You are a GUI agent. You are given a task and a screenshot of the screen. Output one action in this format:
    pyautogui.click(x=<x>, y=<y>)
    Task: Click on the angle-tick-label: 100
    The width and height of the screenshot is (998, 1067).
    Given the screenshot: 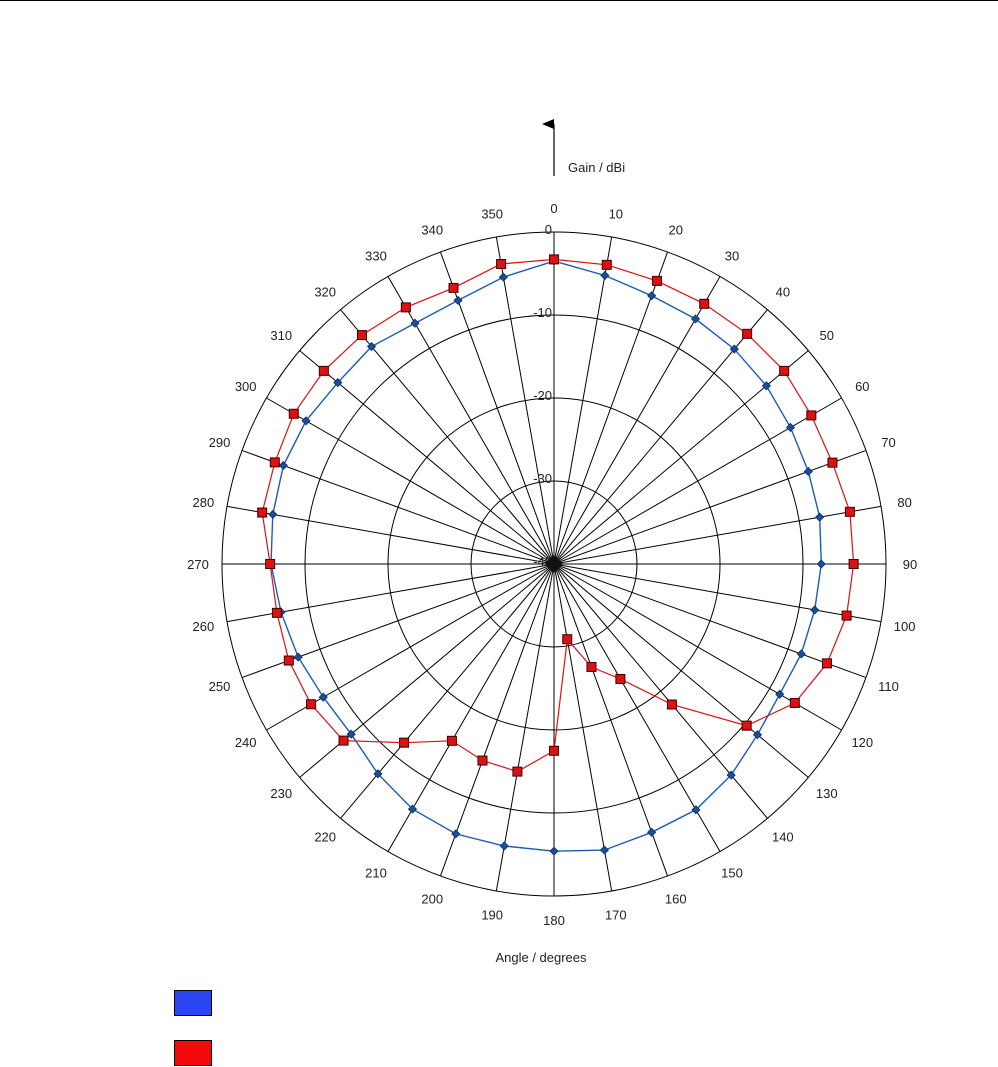 What is the action you would take?
    pyautogui.click(x=905, y=626)
    